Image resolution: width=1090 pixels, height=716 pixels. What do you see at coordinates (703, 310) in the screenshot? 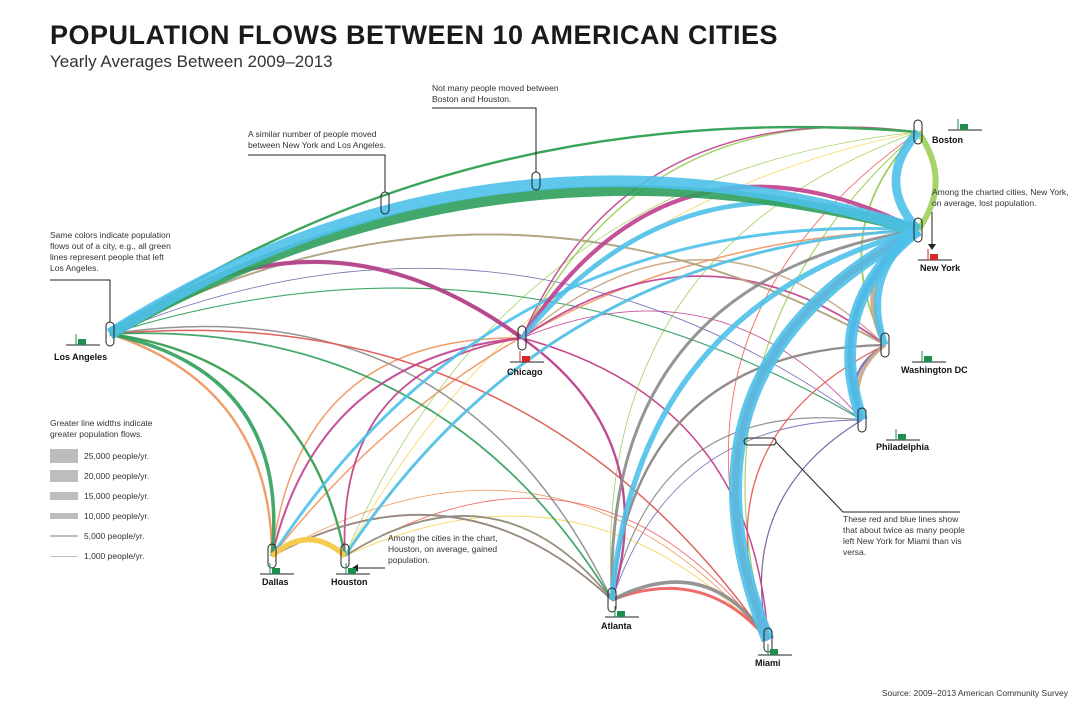
I see `flow-chicago-to-dc` at bounding box center [703, 310].